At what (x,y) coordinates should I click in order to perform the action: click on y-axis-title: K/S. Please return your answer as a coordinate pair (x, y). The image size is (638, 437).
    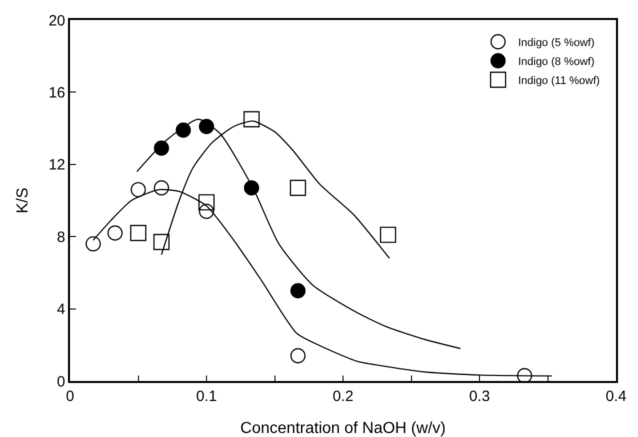
    Looking at the image, I should click on (23, 201).